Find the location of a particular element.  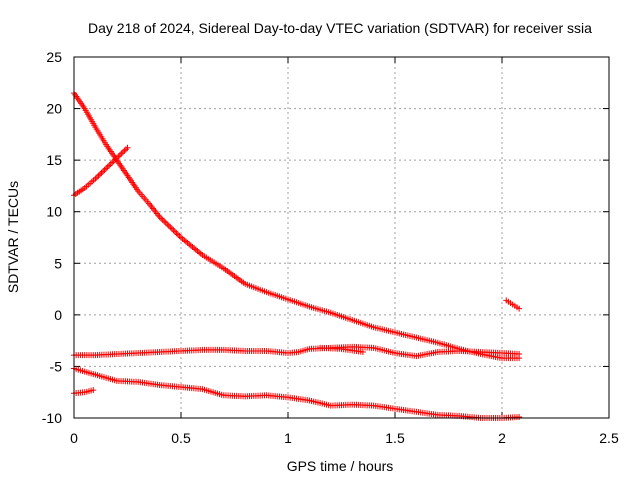

series-arc-lower is located at coordinates (297, 393).